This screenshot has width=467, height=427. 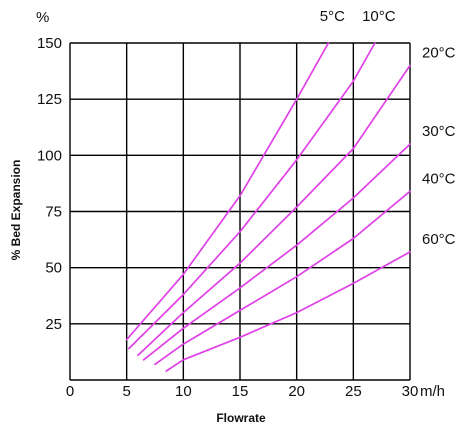 I want to click on y-tick-50: 50, so click(x=53, y=268).